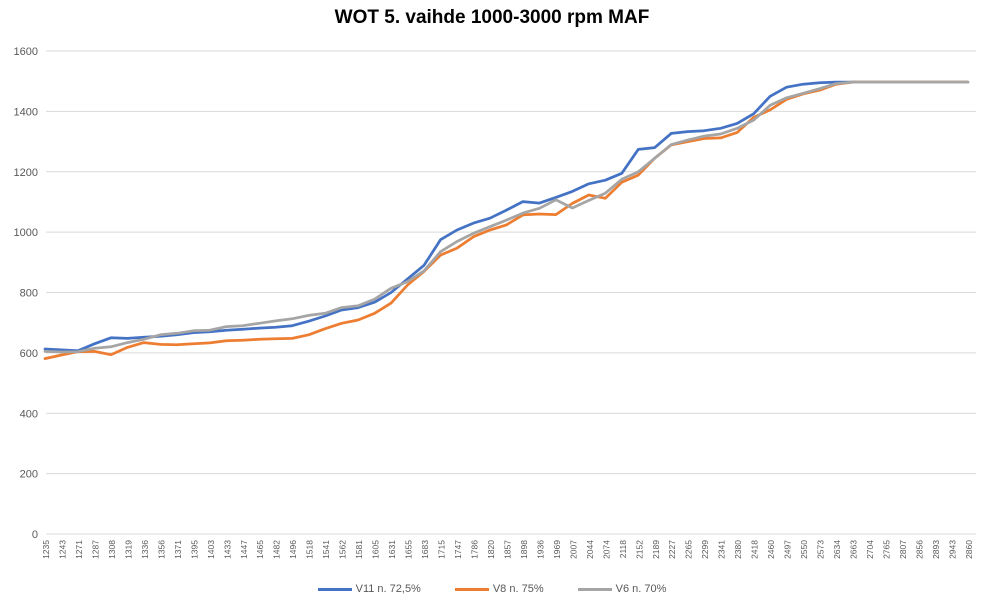 This screenshot has height=607, width=984. What do you see at coordinates (969, 549) in the screenshot?
I see `x-tick-label: 2860` at bounding box center [969, 549].